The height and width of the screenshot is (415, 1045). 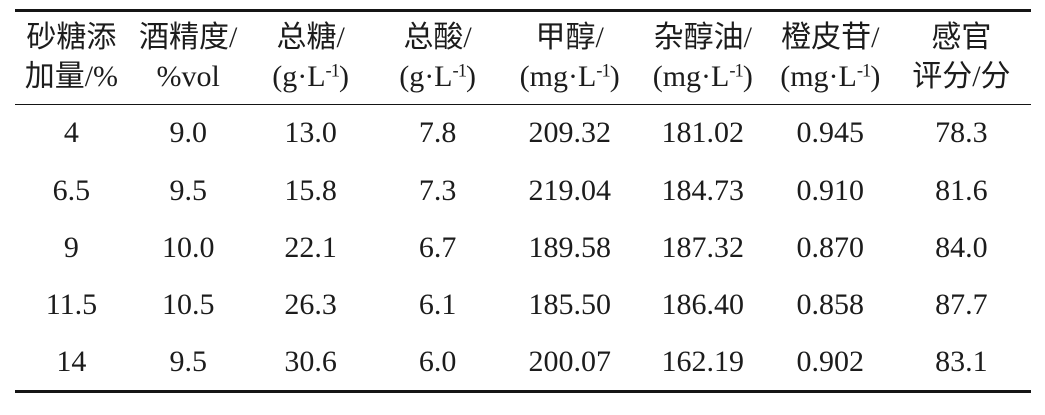 I want to click on header-line1: 甲醇/, so click(x=569, y=37).